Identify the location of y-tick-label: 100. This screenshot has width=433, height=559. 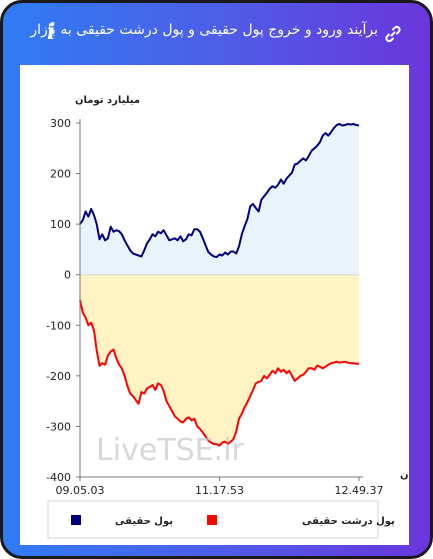
(60, 224).